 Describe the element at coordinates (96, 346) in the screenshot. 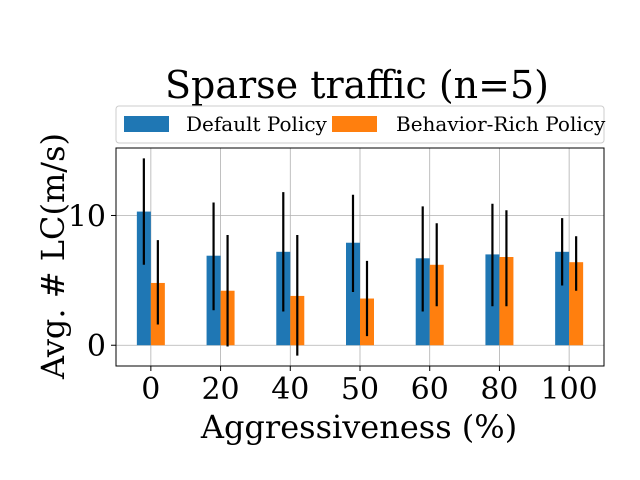

I see `y-tick-label: 0` at that location.